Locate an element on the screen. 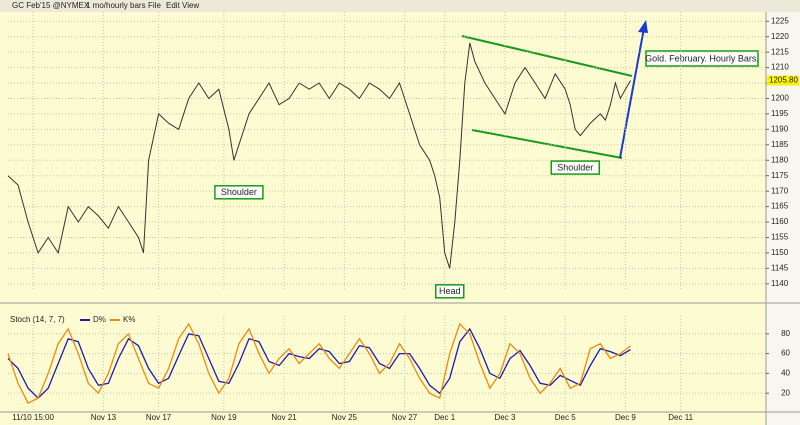 The width and height of the screenshot is (800, 425). arrow-head is located at coordinates (643, 26).